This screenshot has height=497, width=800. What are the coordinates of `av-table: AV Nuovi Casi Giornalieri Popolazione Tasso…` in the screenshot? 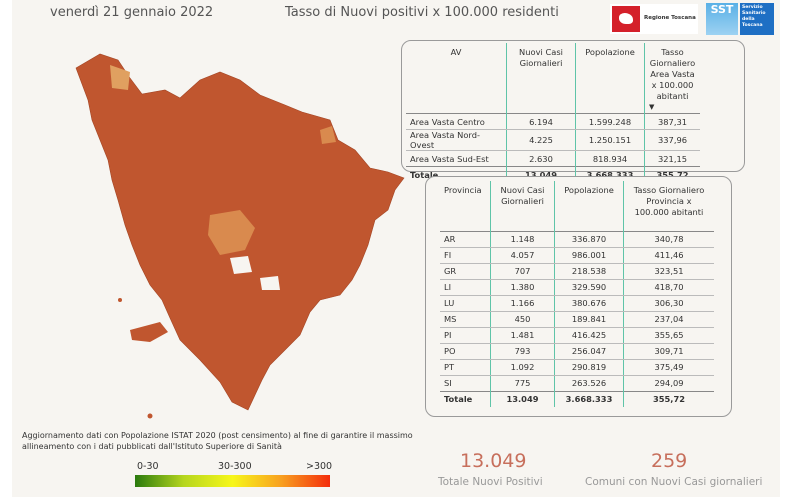 It's located at (553, 112).